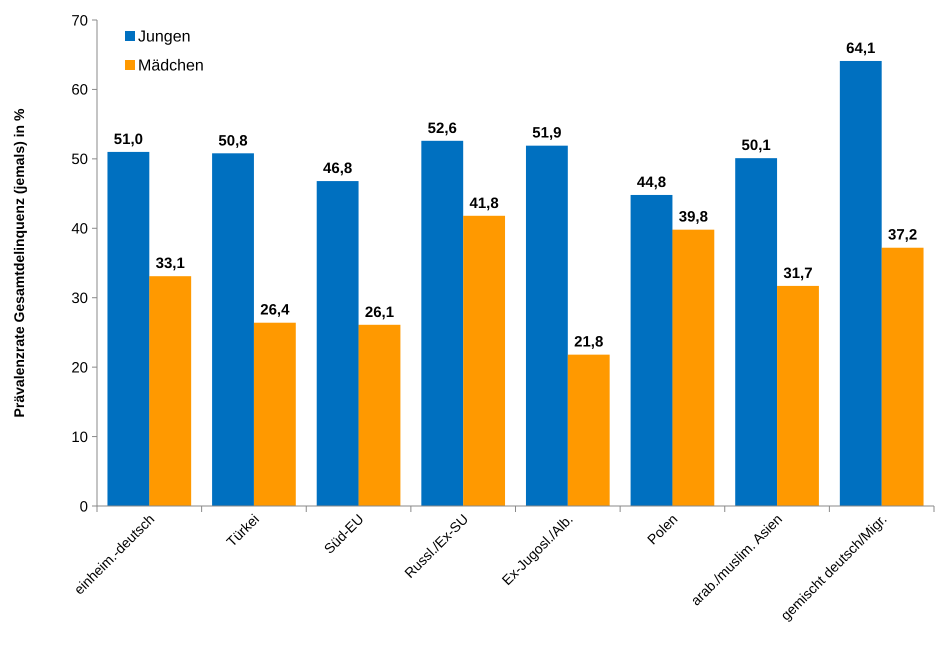  What do you see at coordinates (79, 90) in the screenshot?
I see `y-tick-label: 60` at bounding box center [79, 90].